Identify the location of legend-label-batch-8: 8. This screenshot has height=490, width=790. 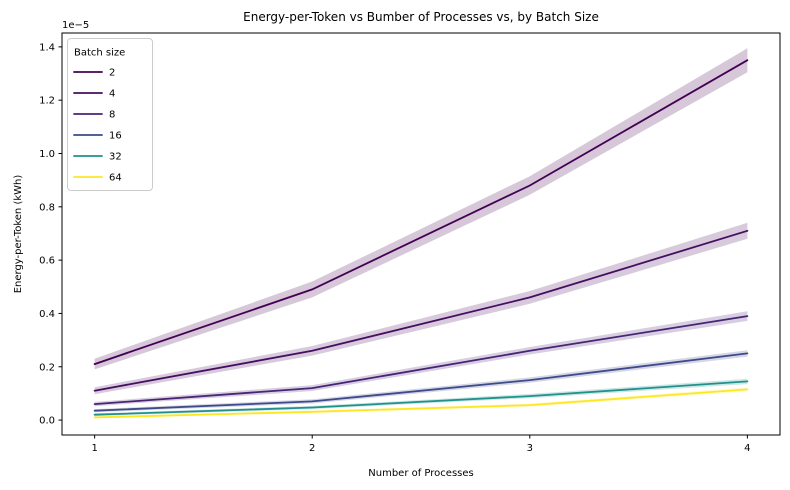
(112, 115).